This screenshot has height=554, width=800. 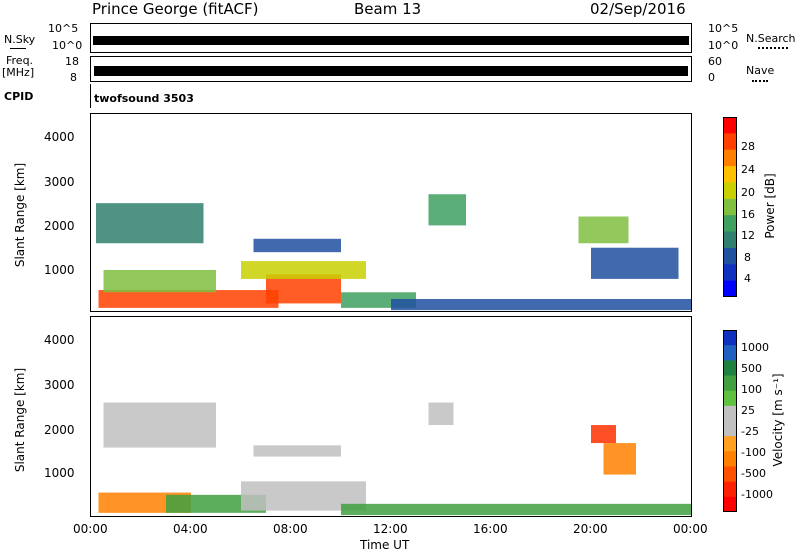 What do you see at coordinates (390, 529) in the screenshot?
I see `xtick-1200: 12:00` at bounding box center [390, 529].